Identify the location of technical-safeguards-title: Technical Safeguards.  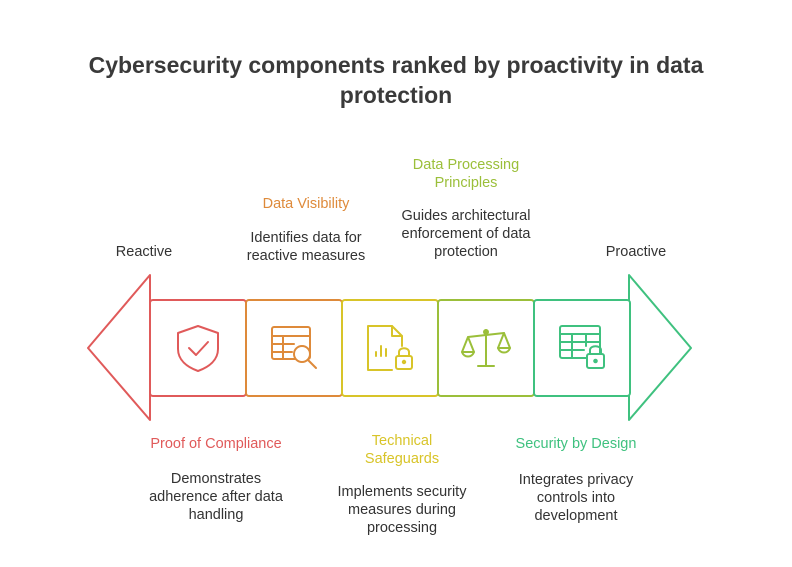
(402, 450).